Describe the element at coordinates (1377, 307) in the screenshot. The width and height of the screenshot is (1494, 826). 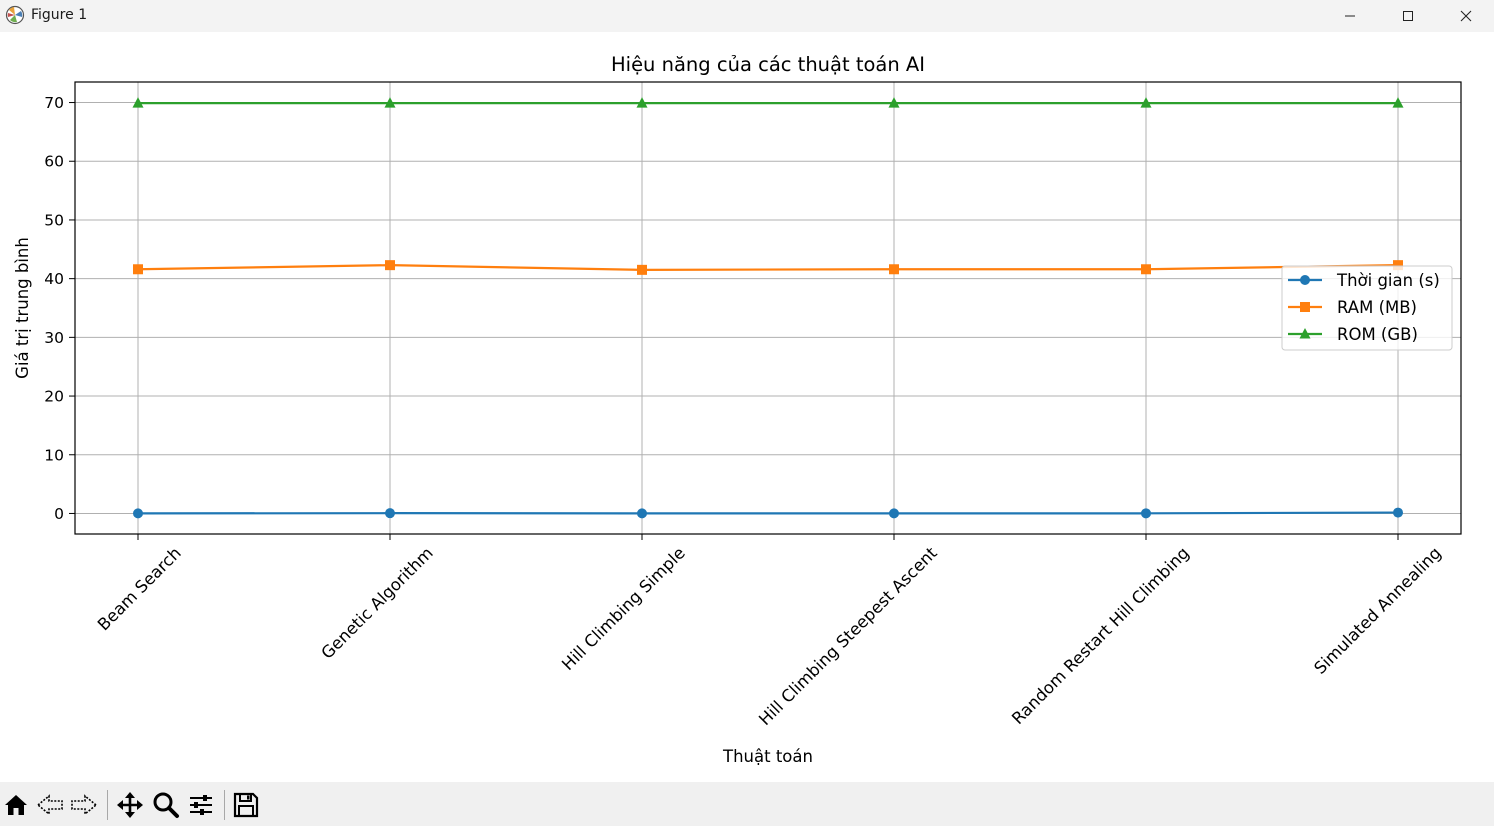
I see `legend-label: RAM (MB)` at that location.